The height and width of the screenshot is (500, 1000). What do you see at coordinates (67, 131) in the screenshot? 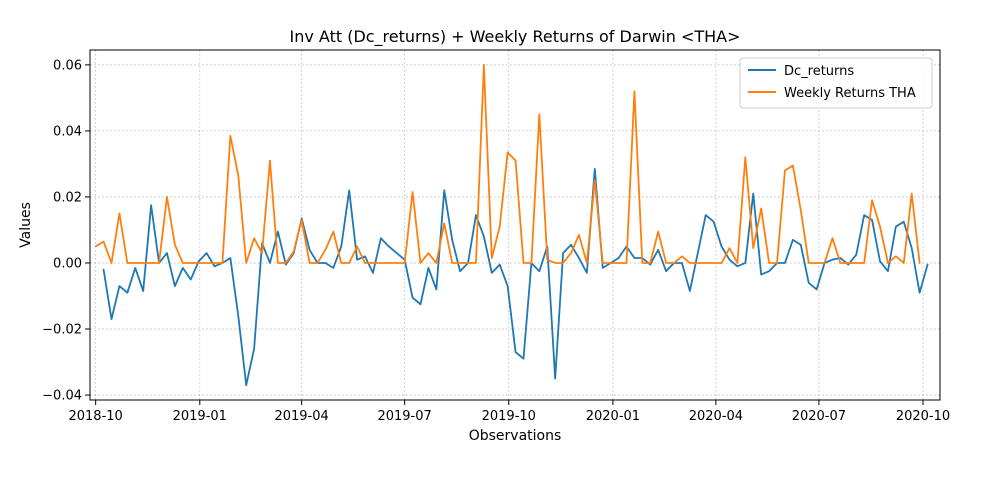
I see `y-tick-label: 0.04` at bounding box center [67, 131].